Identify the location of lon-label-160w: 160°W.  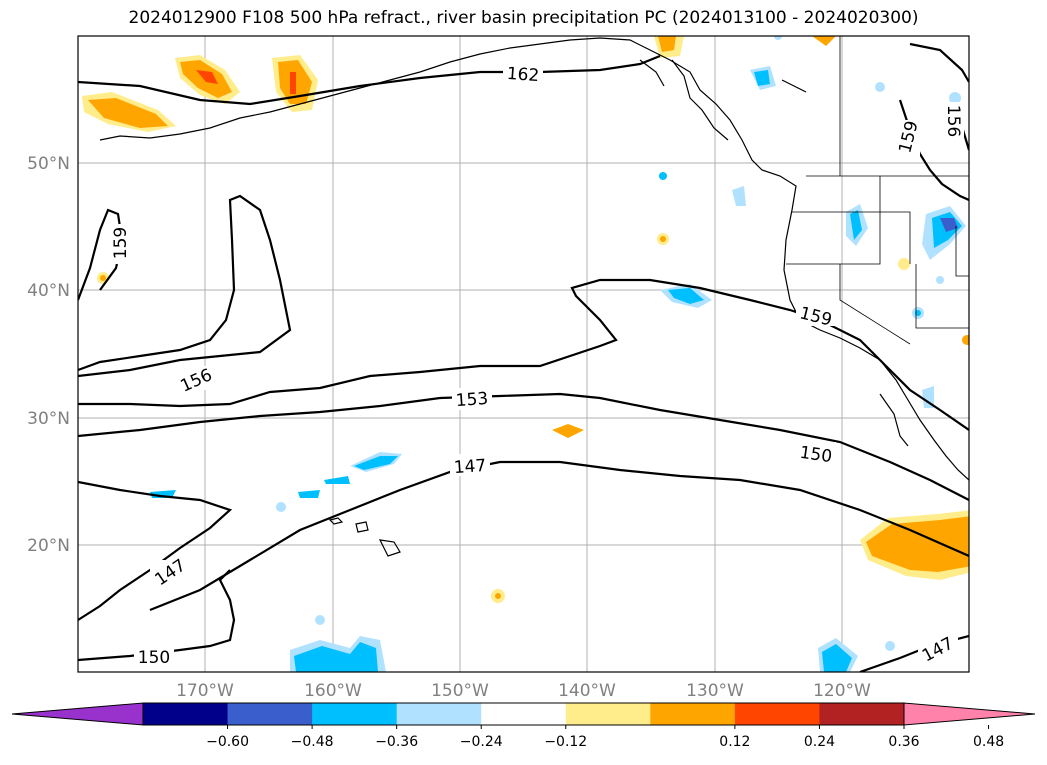
(333, 691).